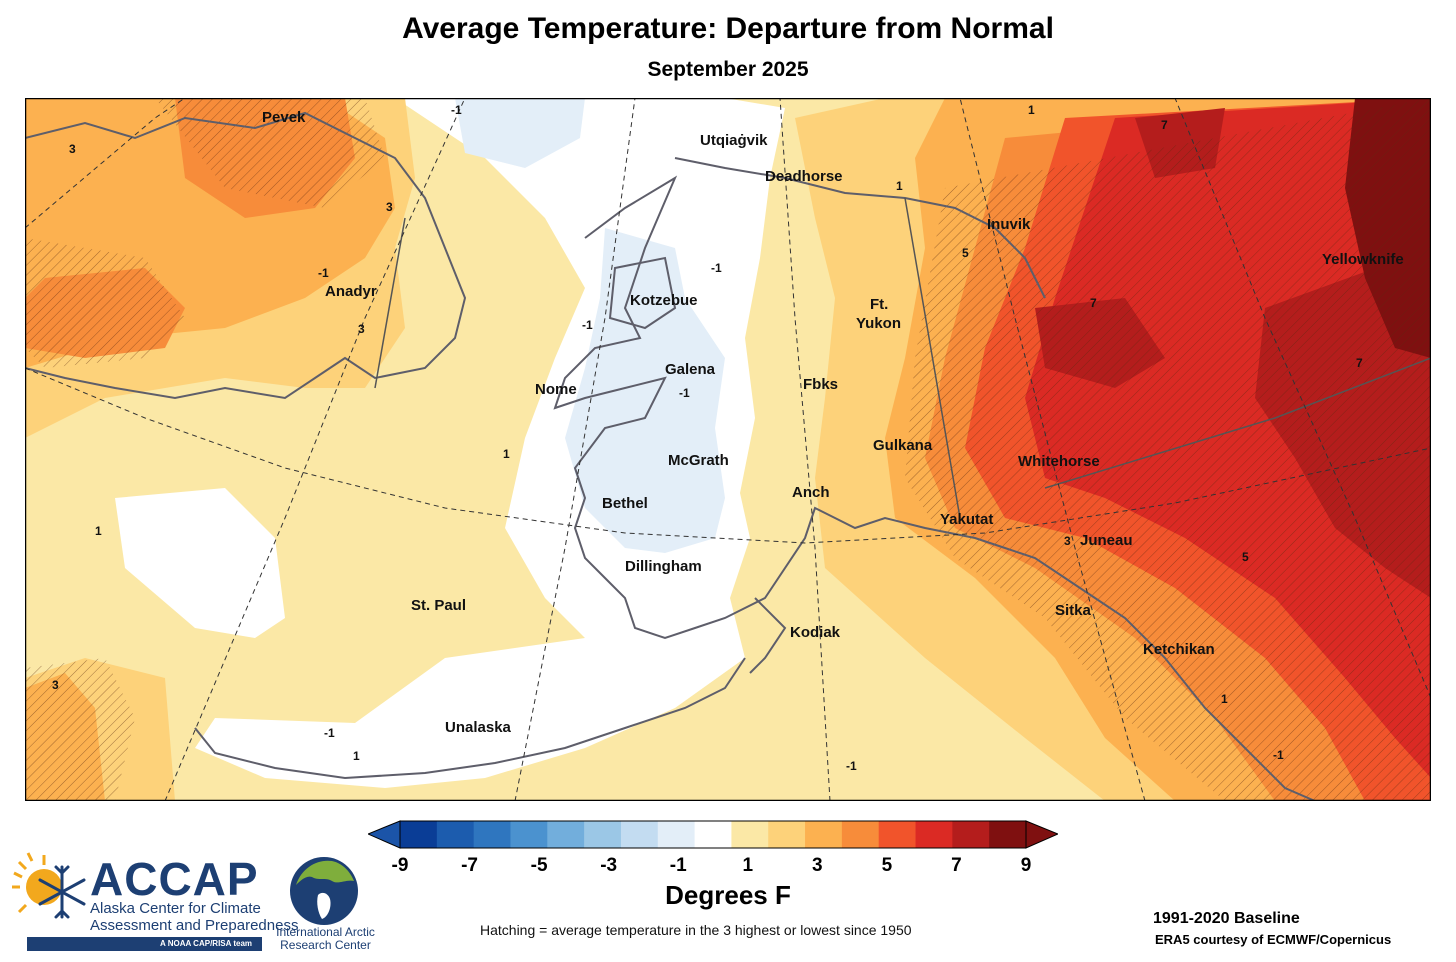  I want to click on accap-sun-snowflake-icon, so click(49, 885).